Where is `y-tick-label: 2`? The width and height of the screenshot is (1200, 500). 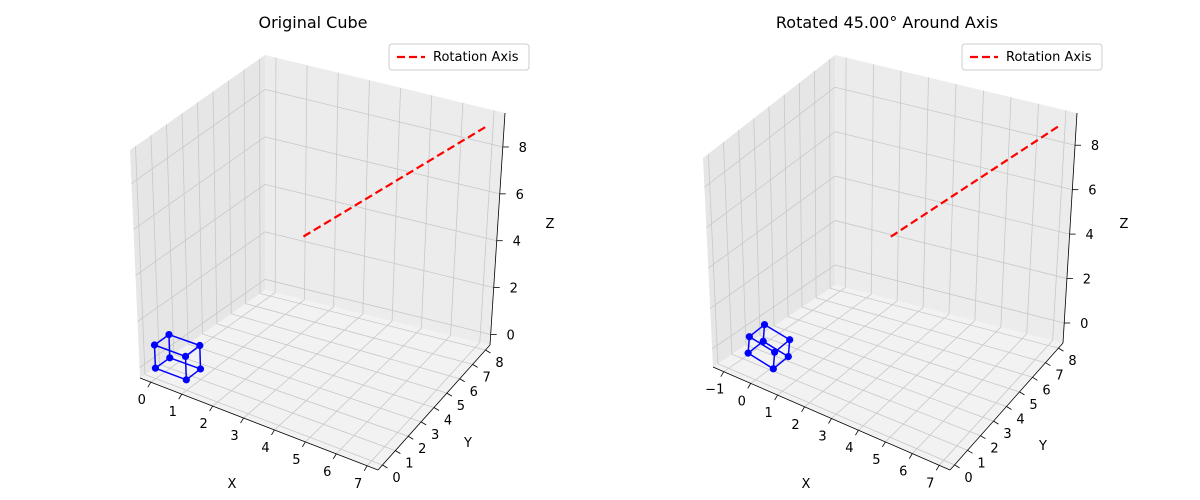 y-tick-label: 2 is located at coordinates (994, 449).